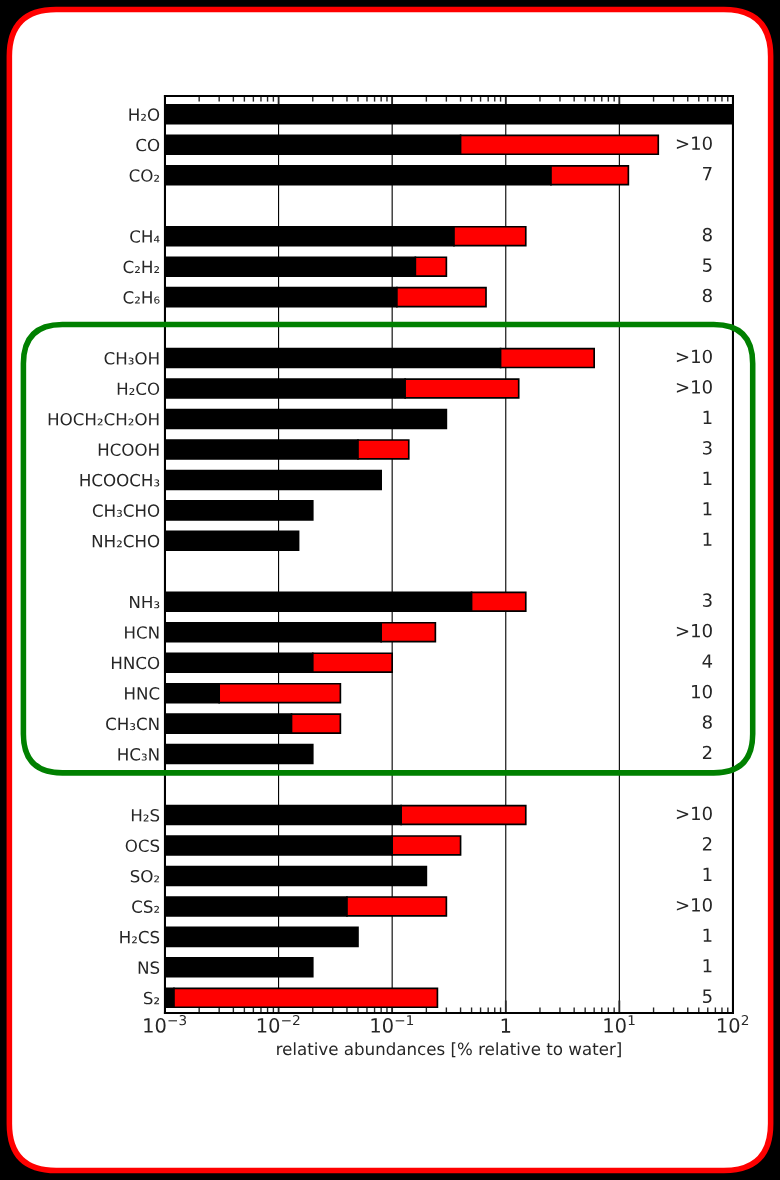 The width and height of the screenshot is (780, 1180). What do you see at coordinates (148, 145) in the screenshot?
I see `y-tick-label: CO` at bounding box center [148, 145].